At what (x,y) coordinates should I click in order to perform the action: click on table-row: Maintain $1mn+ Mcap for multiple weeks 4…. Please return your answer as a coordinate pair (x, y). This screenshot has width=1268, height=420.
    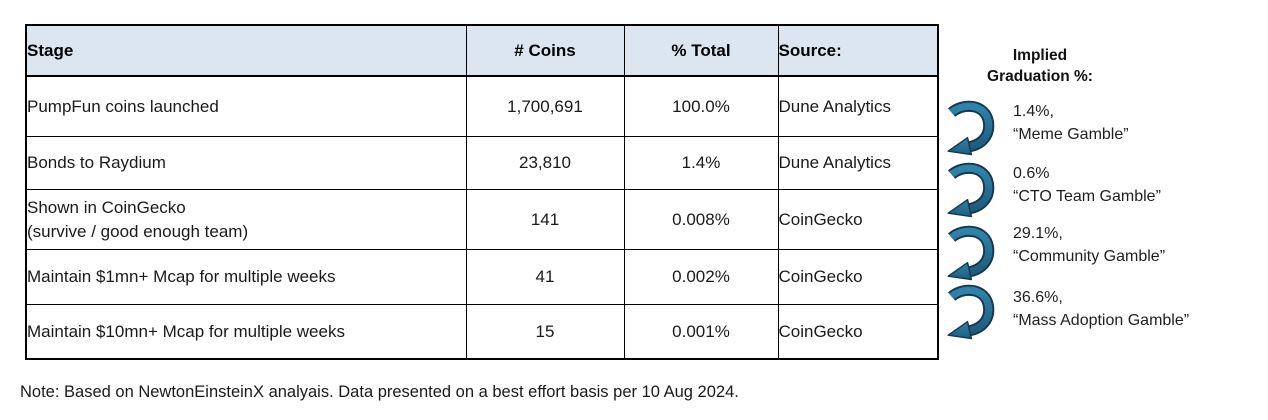
    Looking at the image, I should click on (482, 277).